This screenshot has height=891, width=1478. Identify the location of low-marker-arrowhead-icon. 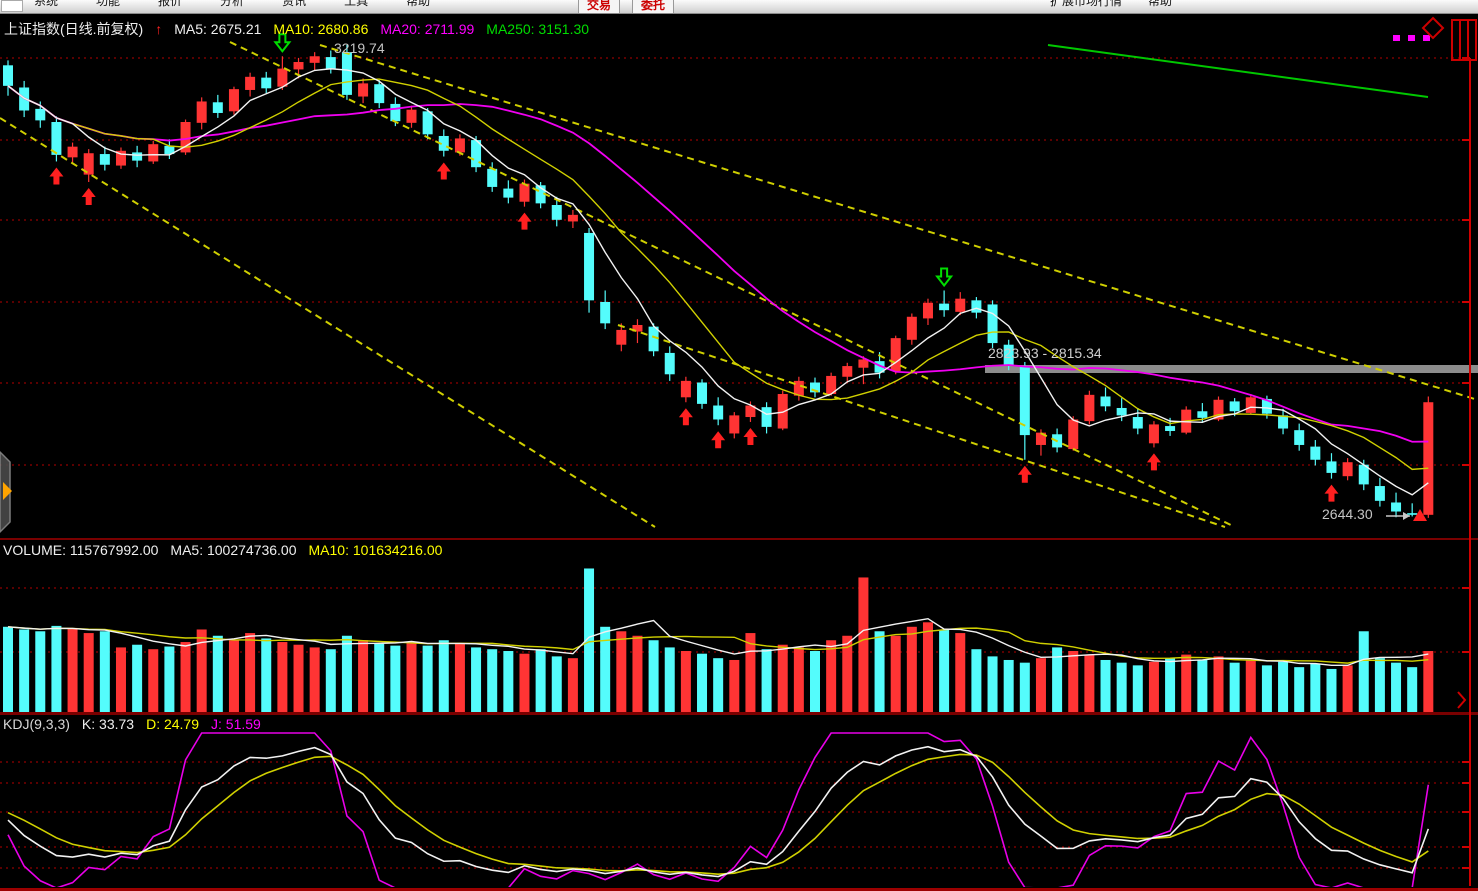
(1406, 516).